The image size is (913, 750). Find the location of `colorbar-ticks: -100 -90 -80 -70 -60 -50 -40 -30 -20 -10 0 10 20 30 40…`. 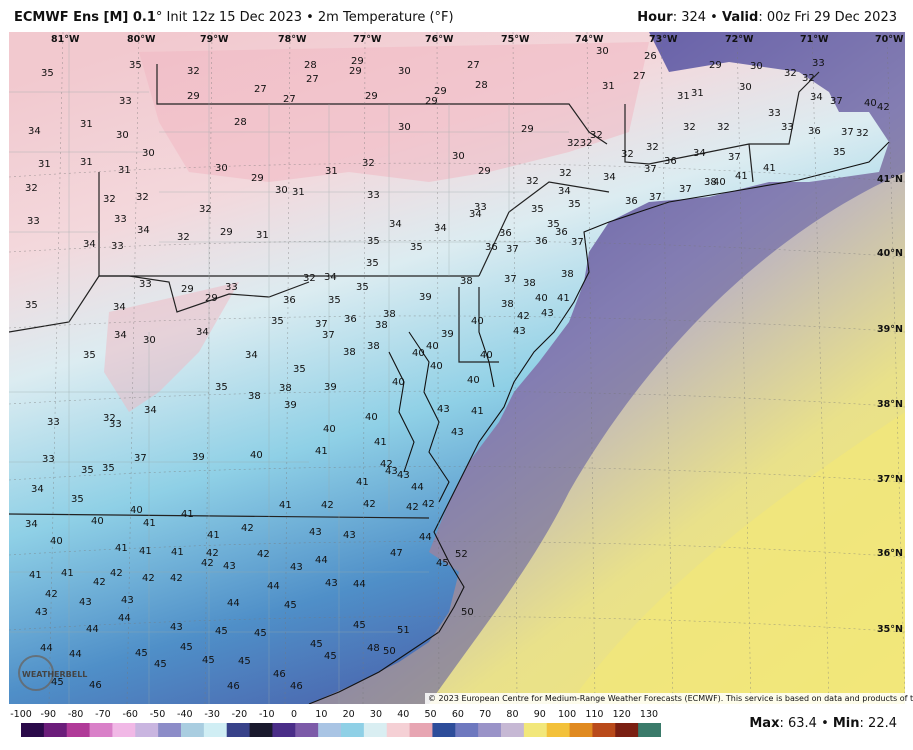

colorbar-ticks: -100 -90 -80 -70 -60 -50 -40 -30 -20 -10 0 10 20 30 40… is located at coordinates (339, 714).